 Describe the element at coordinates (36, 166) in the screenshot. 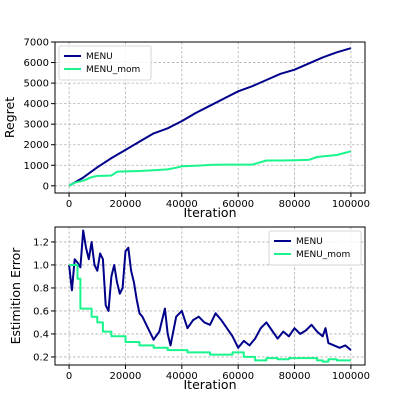

I see `y-tick-label: 1000` at that location.